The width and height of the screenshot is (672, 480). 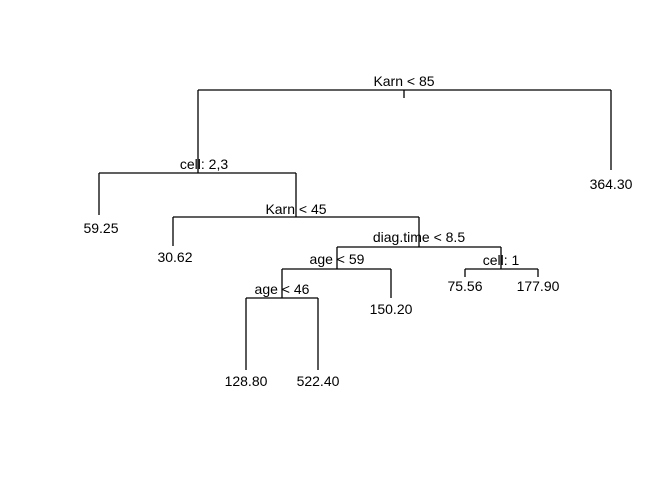 I want to click on split-label-root: Karn < 85, so click(x=403, y=81).